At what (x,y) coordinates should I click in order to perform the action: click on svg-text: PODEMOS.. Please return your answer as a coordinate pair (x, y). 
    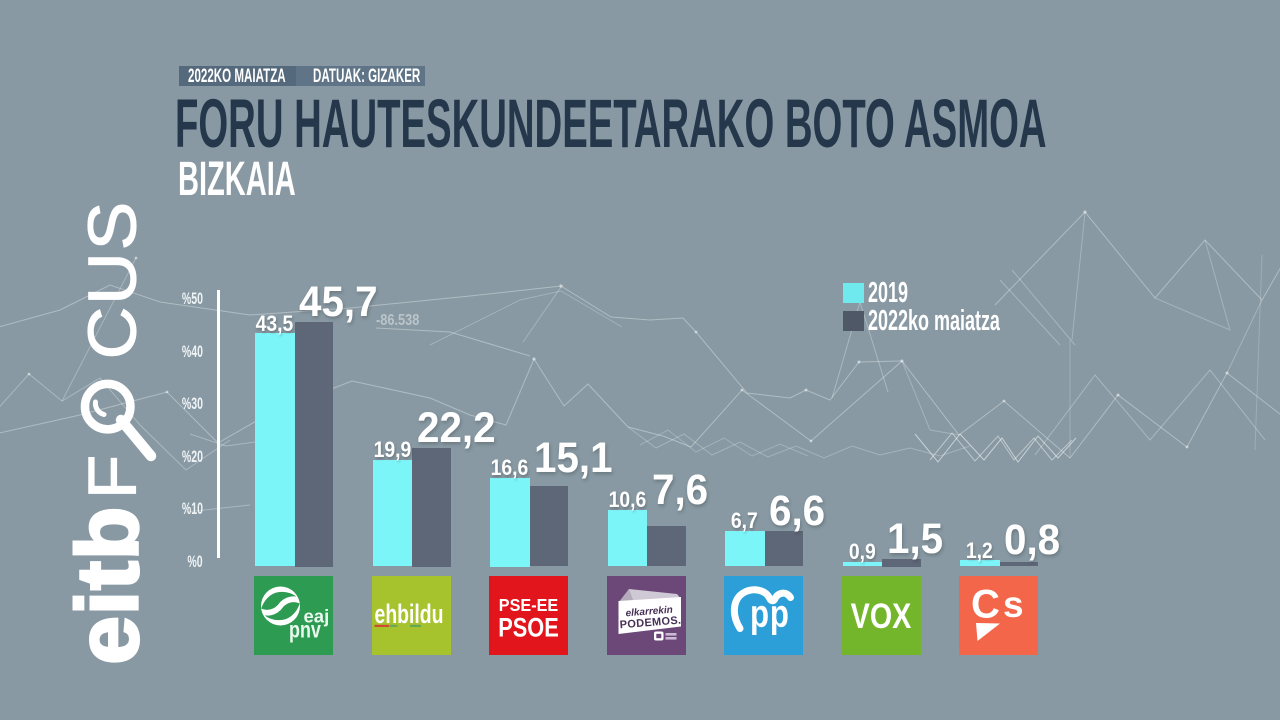
    Looking at the image, I should click on (650, 622).